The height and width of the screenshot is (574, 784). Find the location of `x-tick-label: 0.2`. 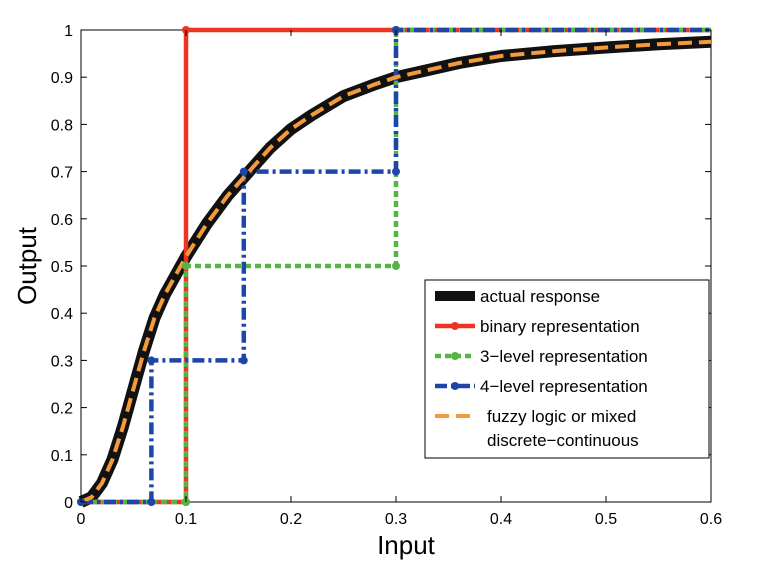

x-tick-label: 0.2 is located at coordinates (291, 519).